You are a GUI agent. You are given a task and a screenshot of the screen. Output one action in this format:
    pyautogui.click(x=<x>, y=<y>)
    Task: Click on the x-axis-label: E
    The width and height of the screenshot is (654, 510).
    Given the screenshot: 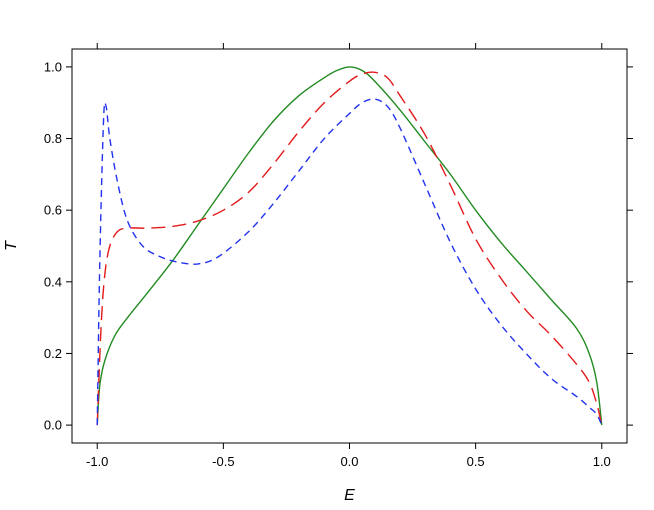 What is the action you would take?
    pyautogui.click(x=349, y=495)
    